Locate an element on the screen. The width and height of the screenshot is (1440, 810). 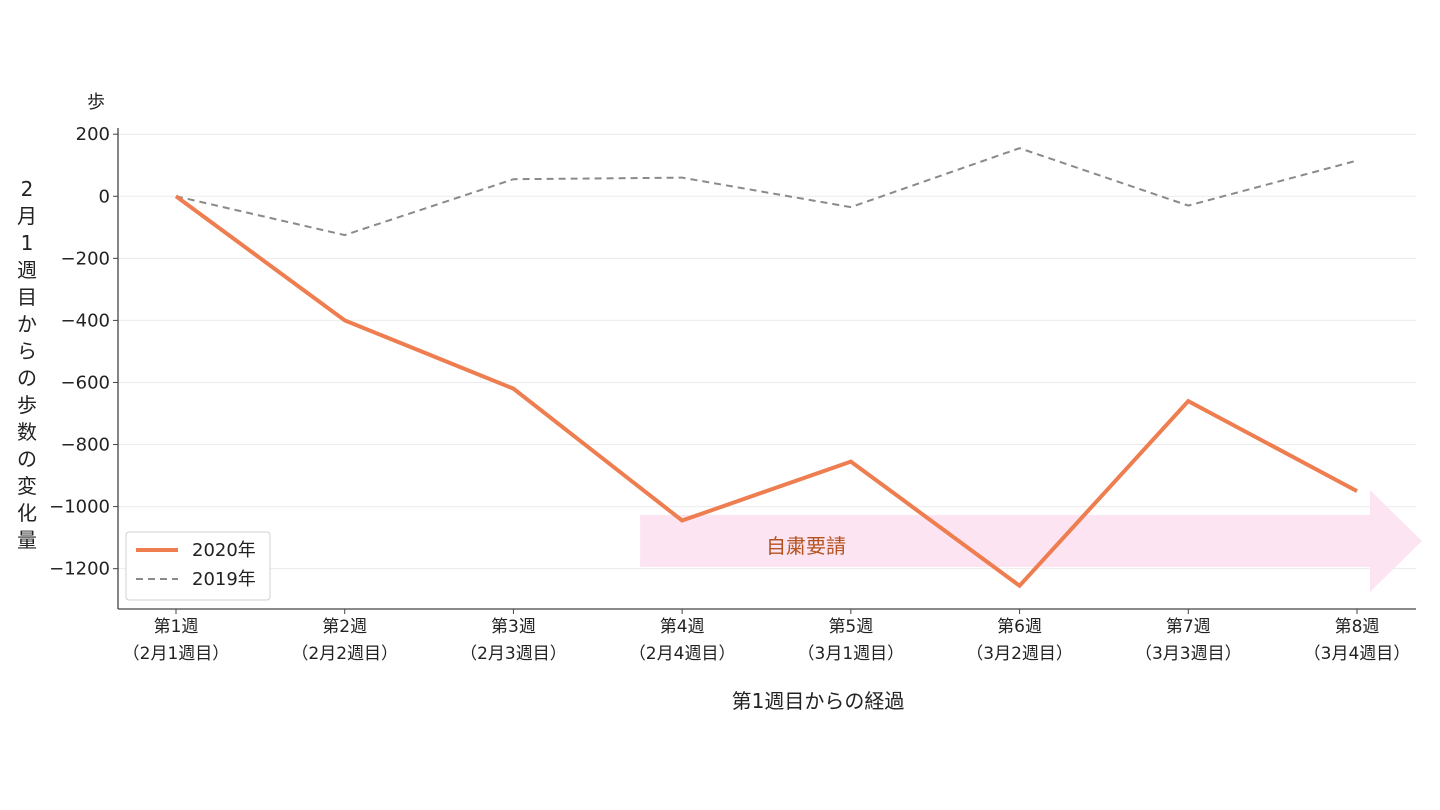
x-tick-label: 第2週 is located at coordinates (344, 627).